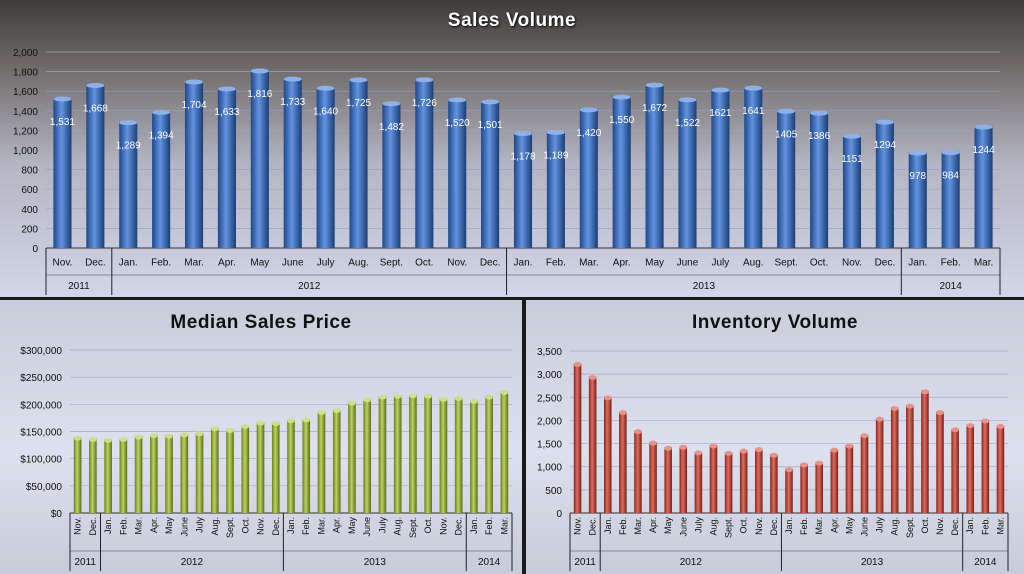  I want to click on data-label: 1,520, so click(457, 123).